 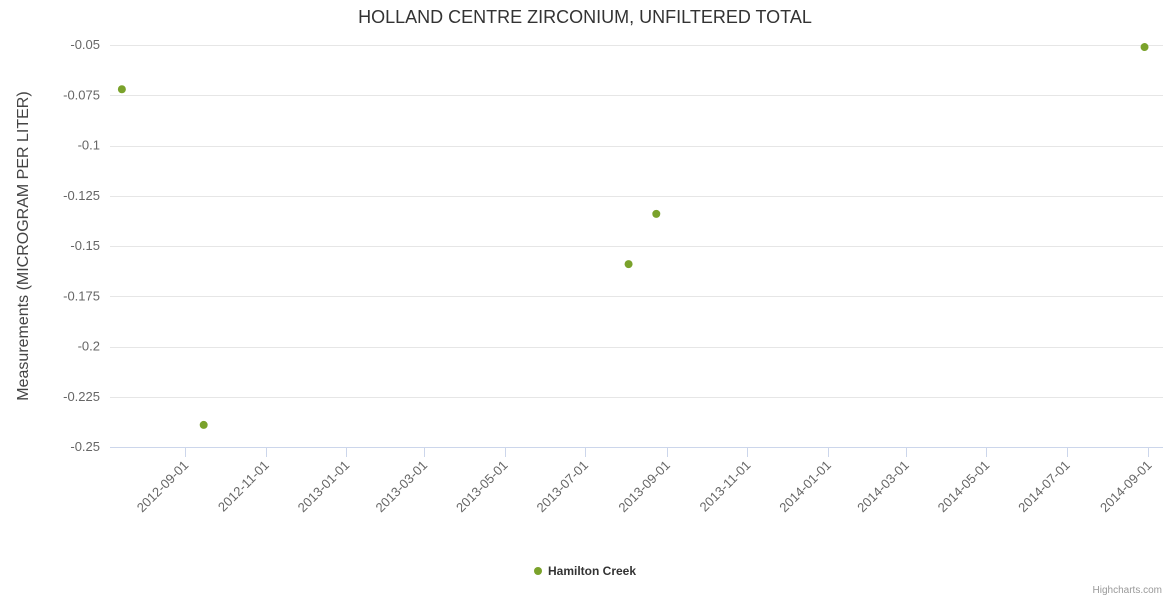 What do you see at coordinates (402, 487) in the screenshot?
I see `x-tick-label: 2013-03-01` at bounding box center [402, 487].